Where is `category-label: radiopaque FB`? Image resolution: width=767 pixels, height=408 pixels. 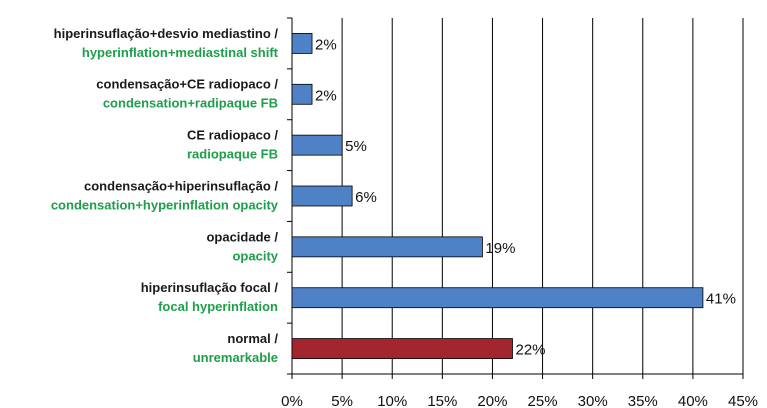 category-label: radiopaque FB is located at coordinates (232, 154).